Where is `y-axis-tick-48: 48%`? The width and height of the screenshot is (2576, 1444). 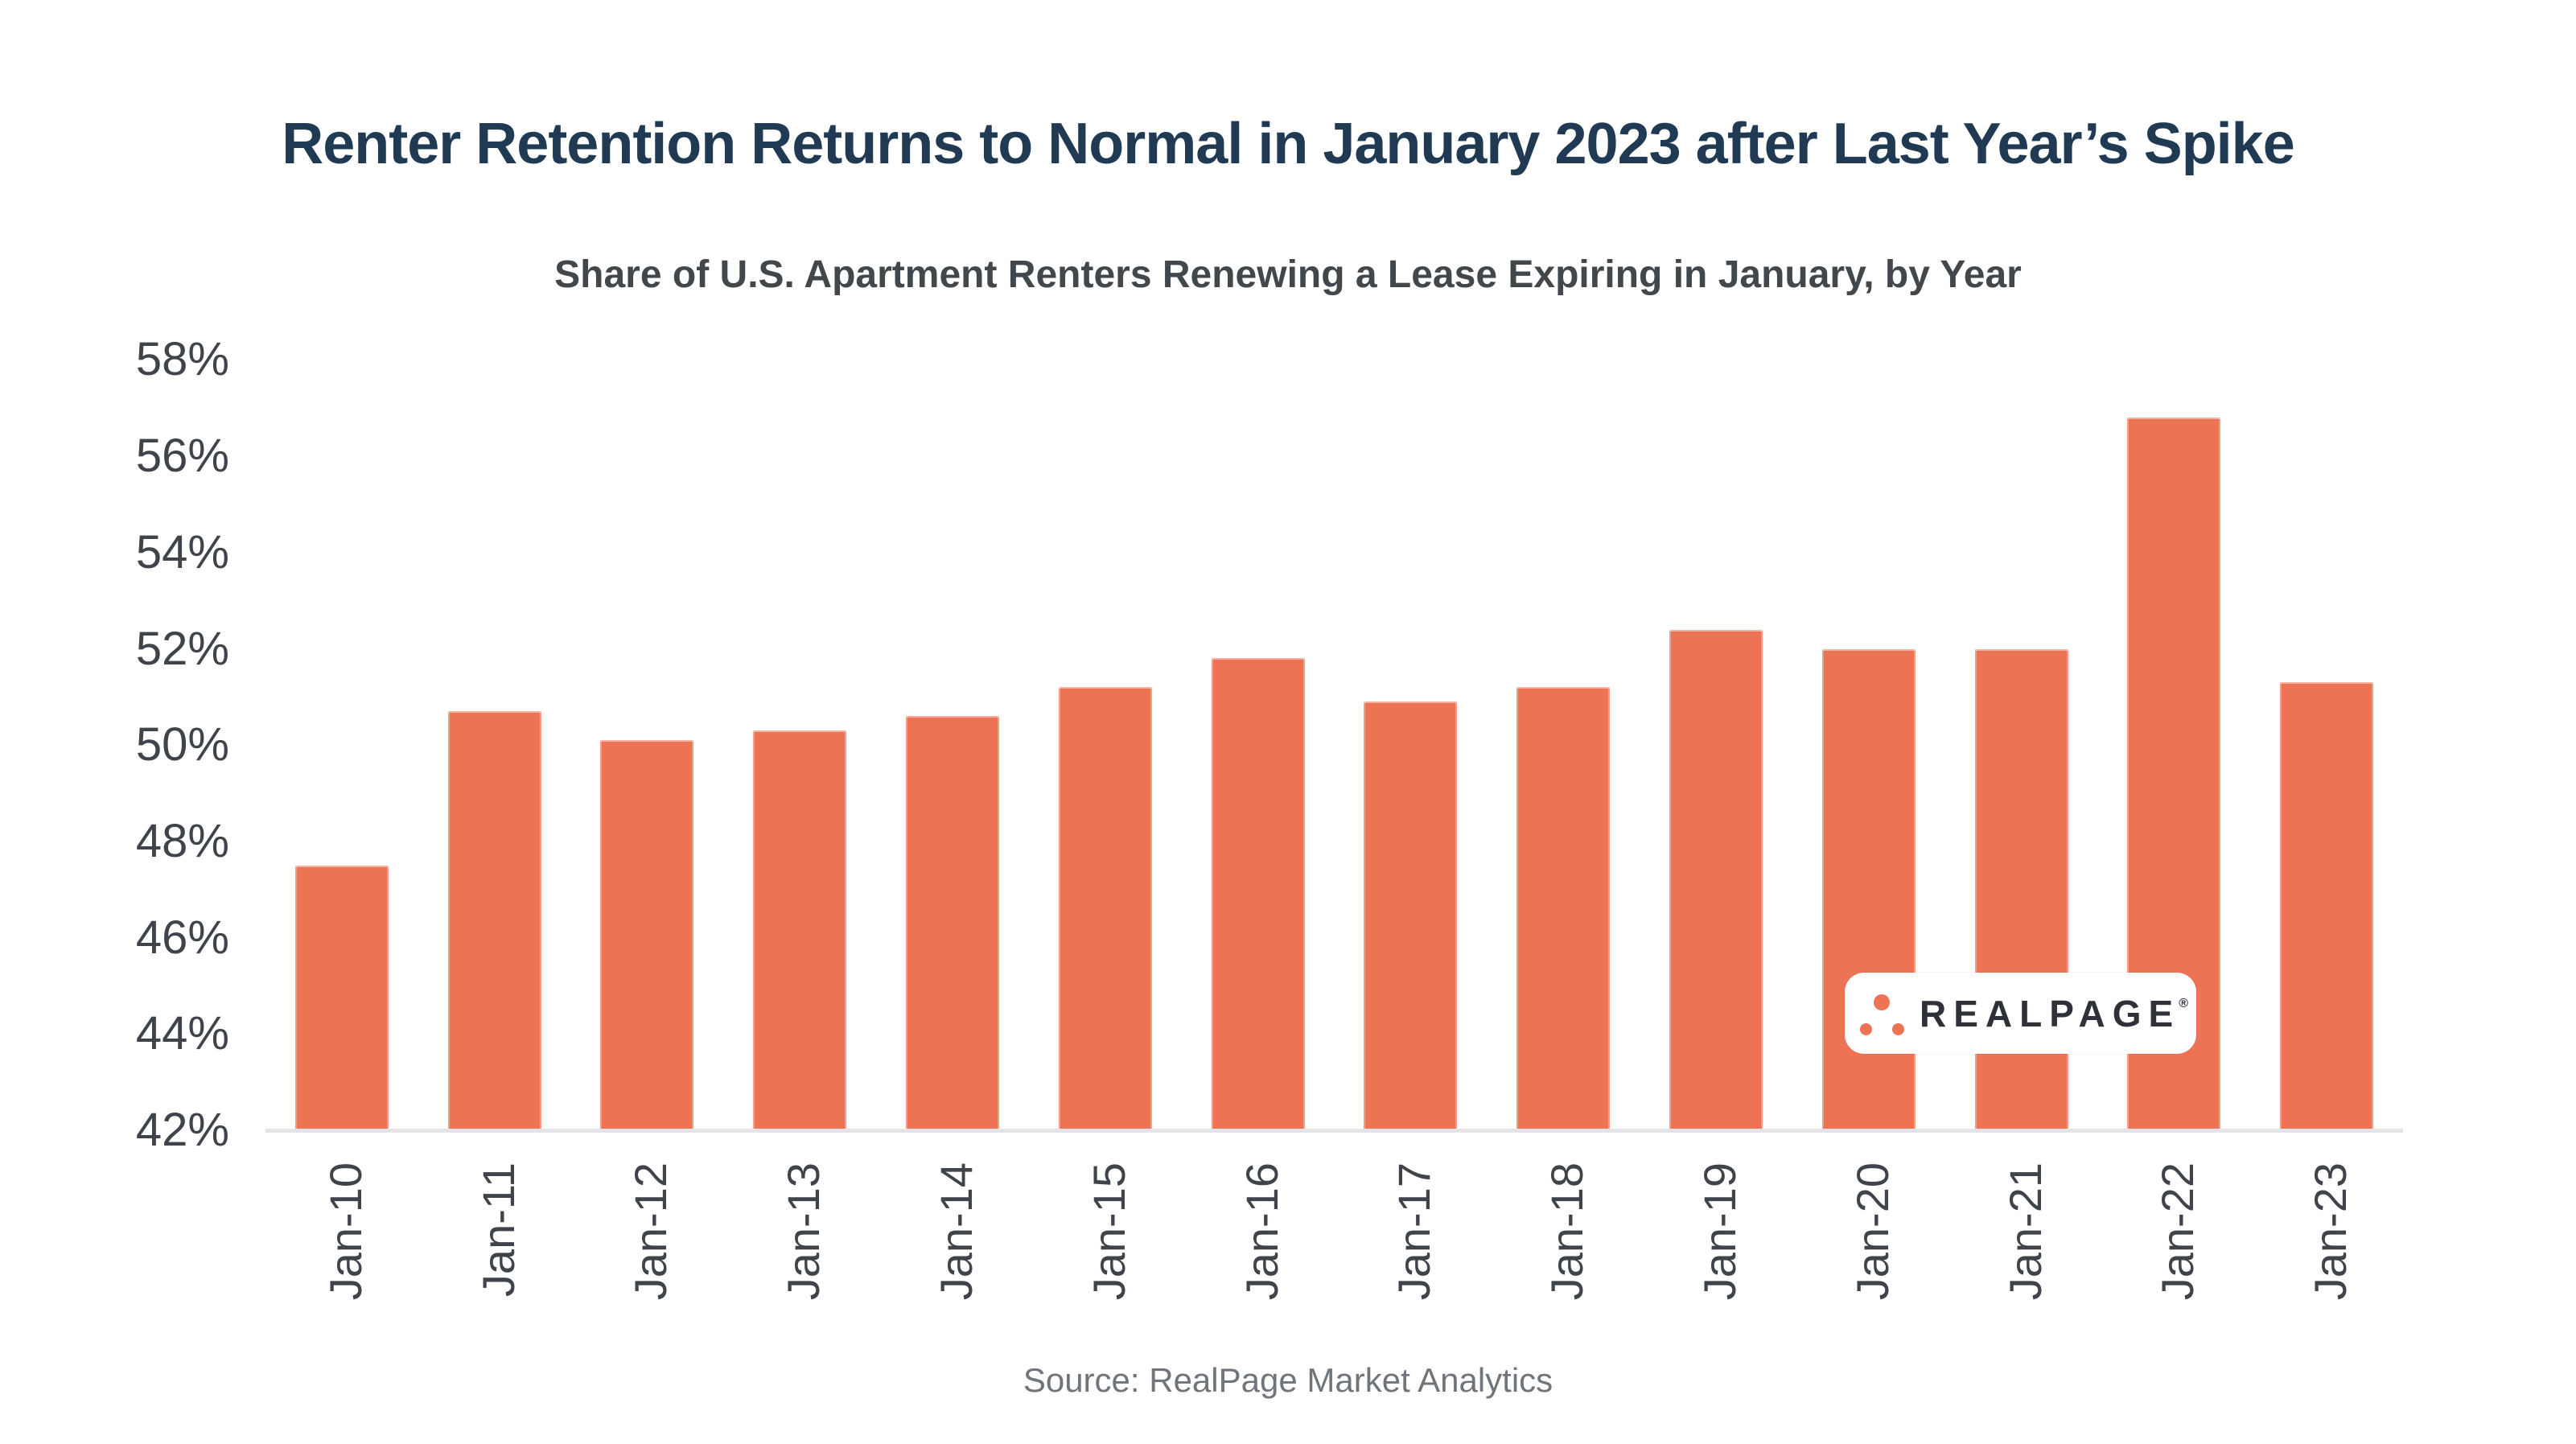 y-axis-tick-48: 48% is located at coordinates (182, 840).